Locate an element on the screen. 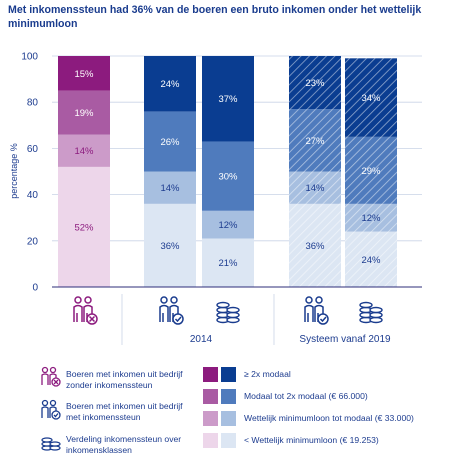 The height and width of the screenshot is (459, 460). data-label: 52% is located at coordinates (84, 227).